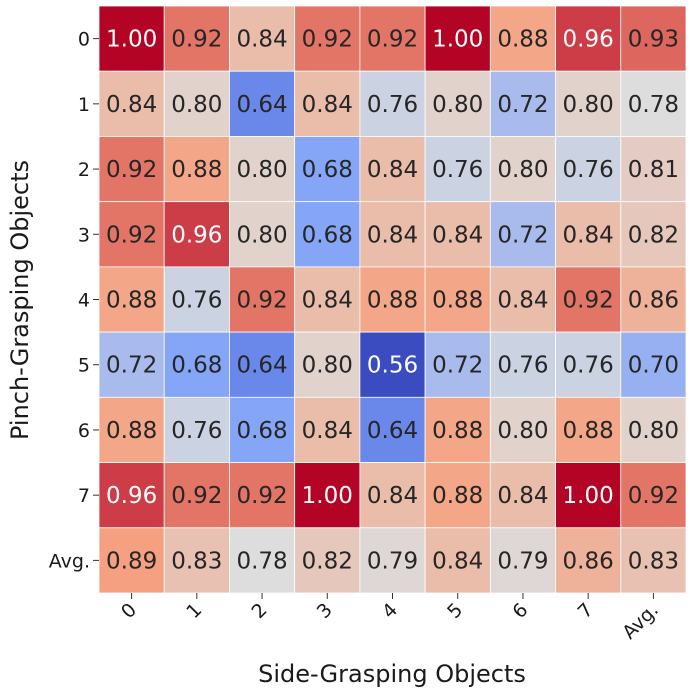 This screenshot has height=694, width=694. I want to click on x-axis-label: Side-Grasping Objects, so click(392, 674).